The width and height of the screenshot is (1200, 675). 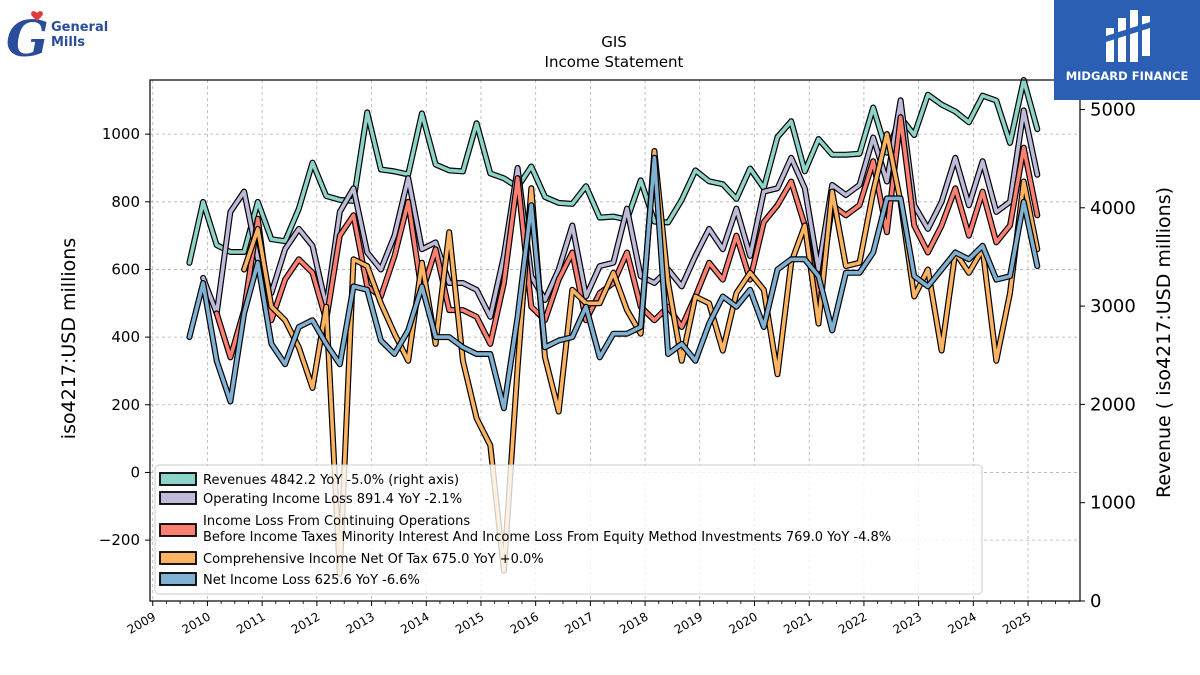 What do you see at coordinates (614, 42) in the screenshot?
I see `chart-title: GIS` at bounding box center [614, 42].